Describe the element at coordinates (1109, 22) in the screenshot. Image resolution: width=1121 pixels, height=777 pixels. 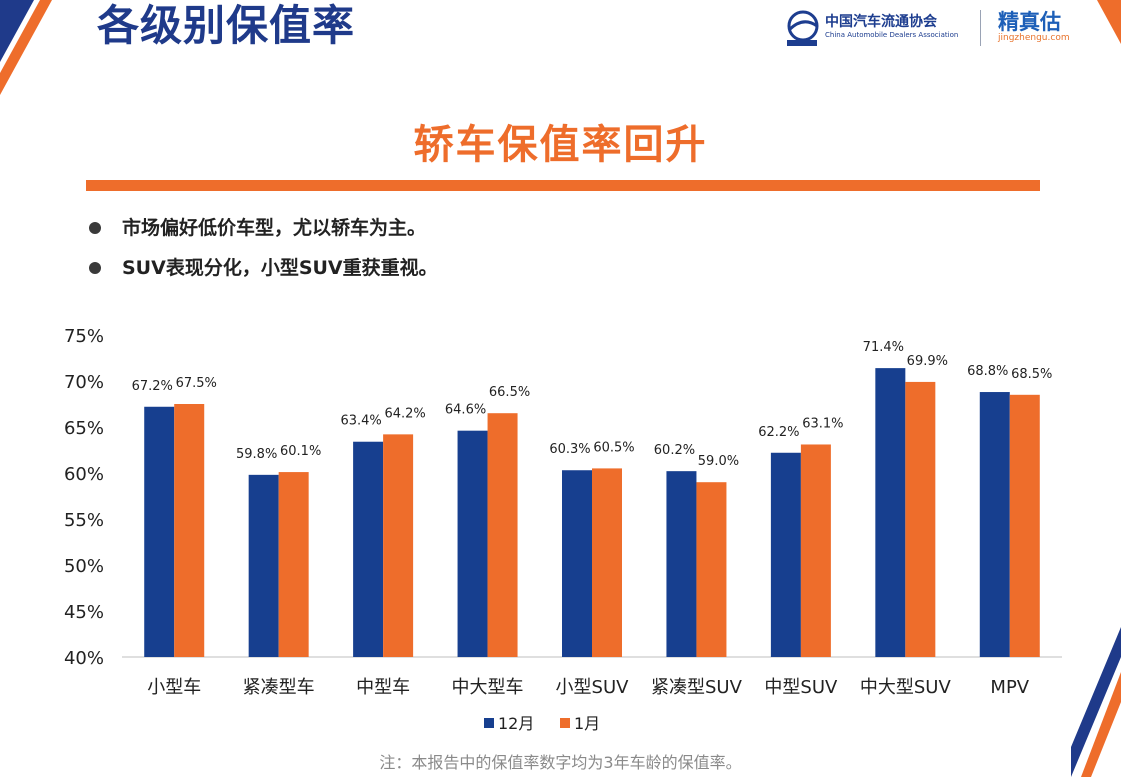
I see `corner-stripe-top-right` at that location.